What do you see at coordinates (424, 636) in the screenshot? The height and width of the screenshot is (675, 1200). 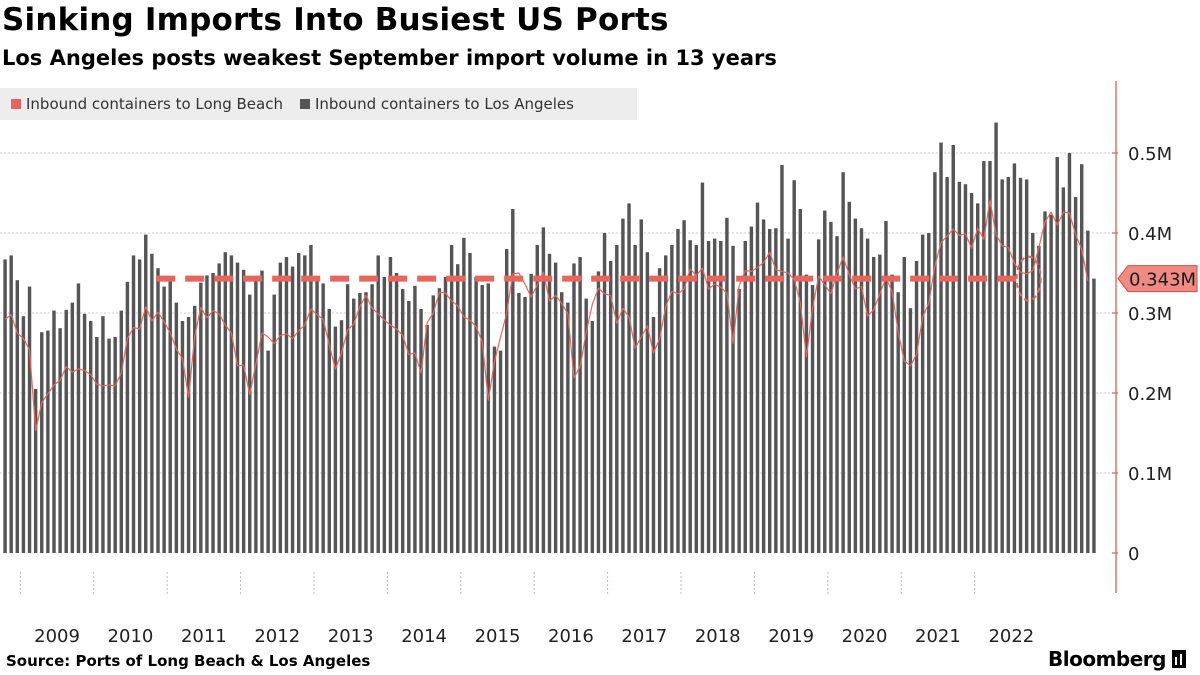 I see `x-tick-label: 2014` at bounding box center [424, 636].